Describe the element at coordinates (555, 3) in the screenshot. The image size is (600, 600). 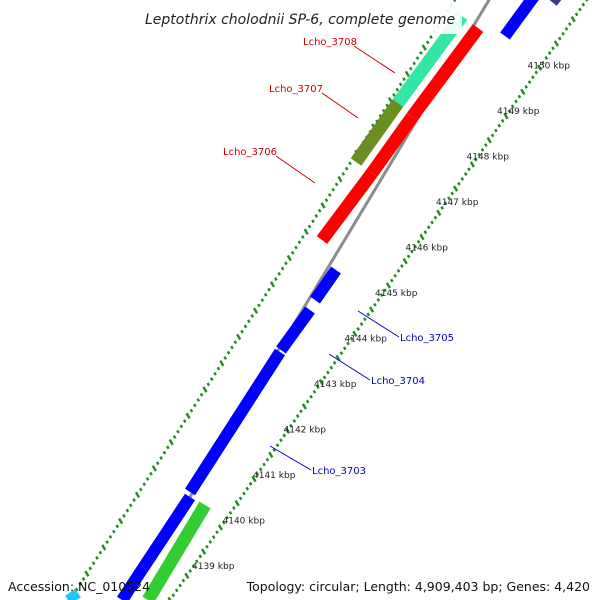
I see `feature-navy` at that location.